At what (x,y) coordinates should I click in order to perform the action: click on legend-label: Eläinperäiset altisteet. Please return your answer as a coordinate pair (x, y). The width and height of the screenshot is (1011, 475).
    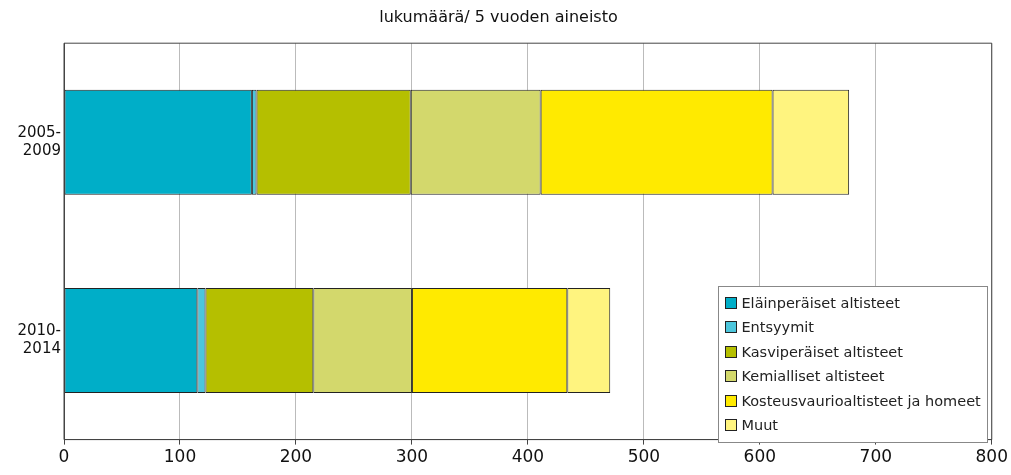
    Looking at the image, I should click on (820, 302).